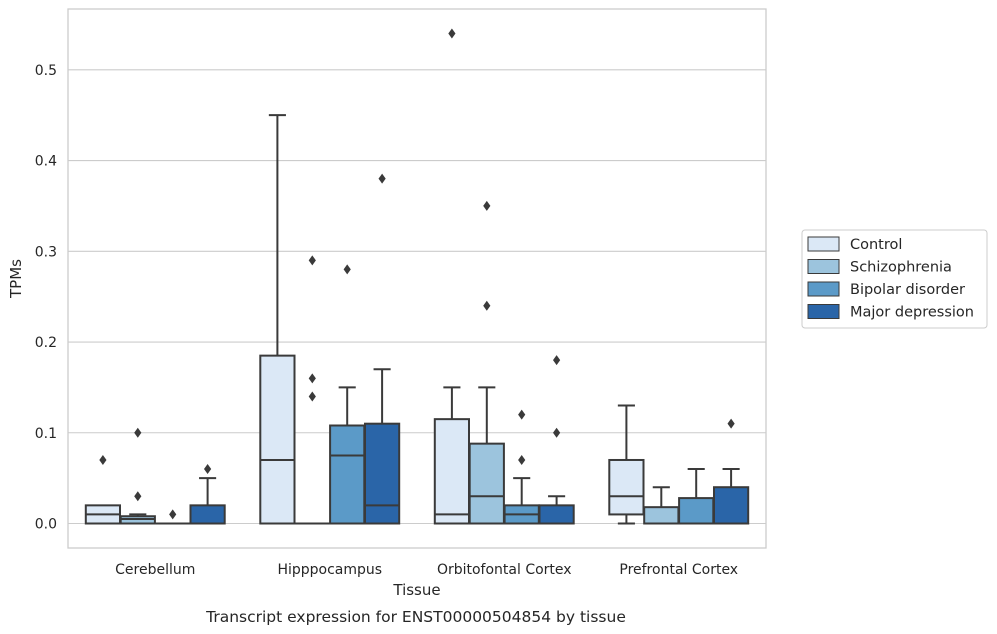 Image resolution: width=997 pixels, height=634 pixels. What do you see at coordinates (46, 525) in the screenshot?
I see `y-tick-label: 0.0` at bounding box center [46, 525].